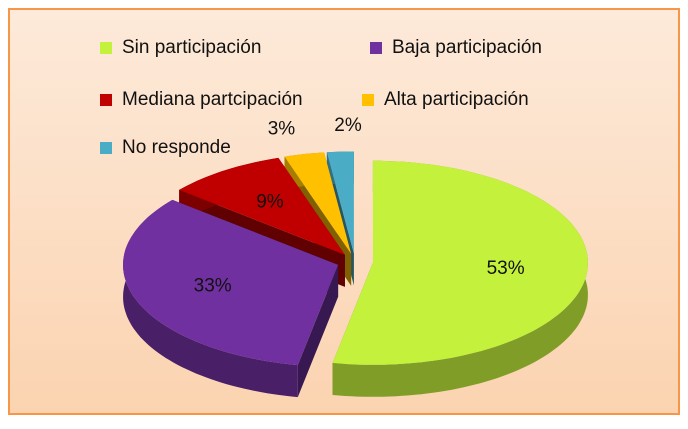 This screenshot has width=688, height=429. What do you see at coordinates (212, 99) in the screenshot?
I see `legend-label: Mediana partcipación` at bounding box center [212, 99].